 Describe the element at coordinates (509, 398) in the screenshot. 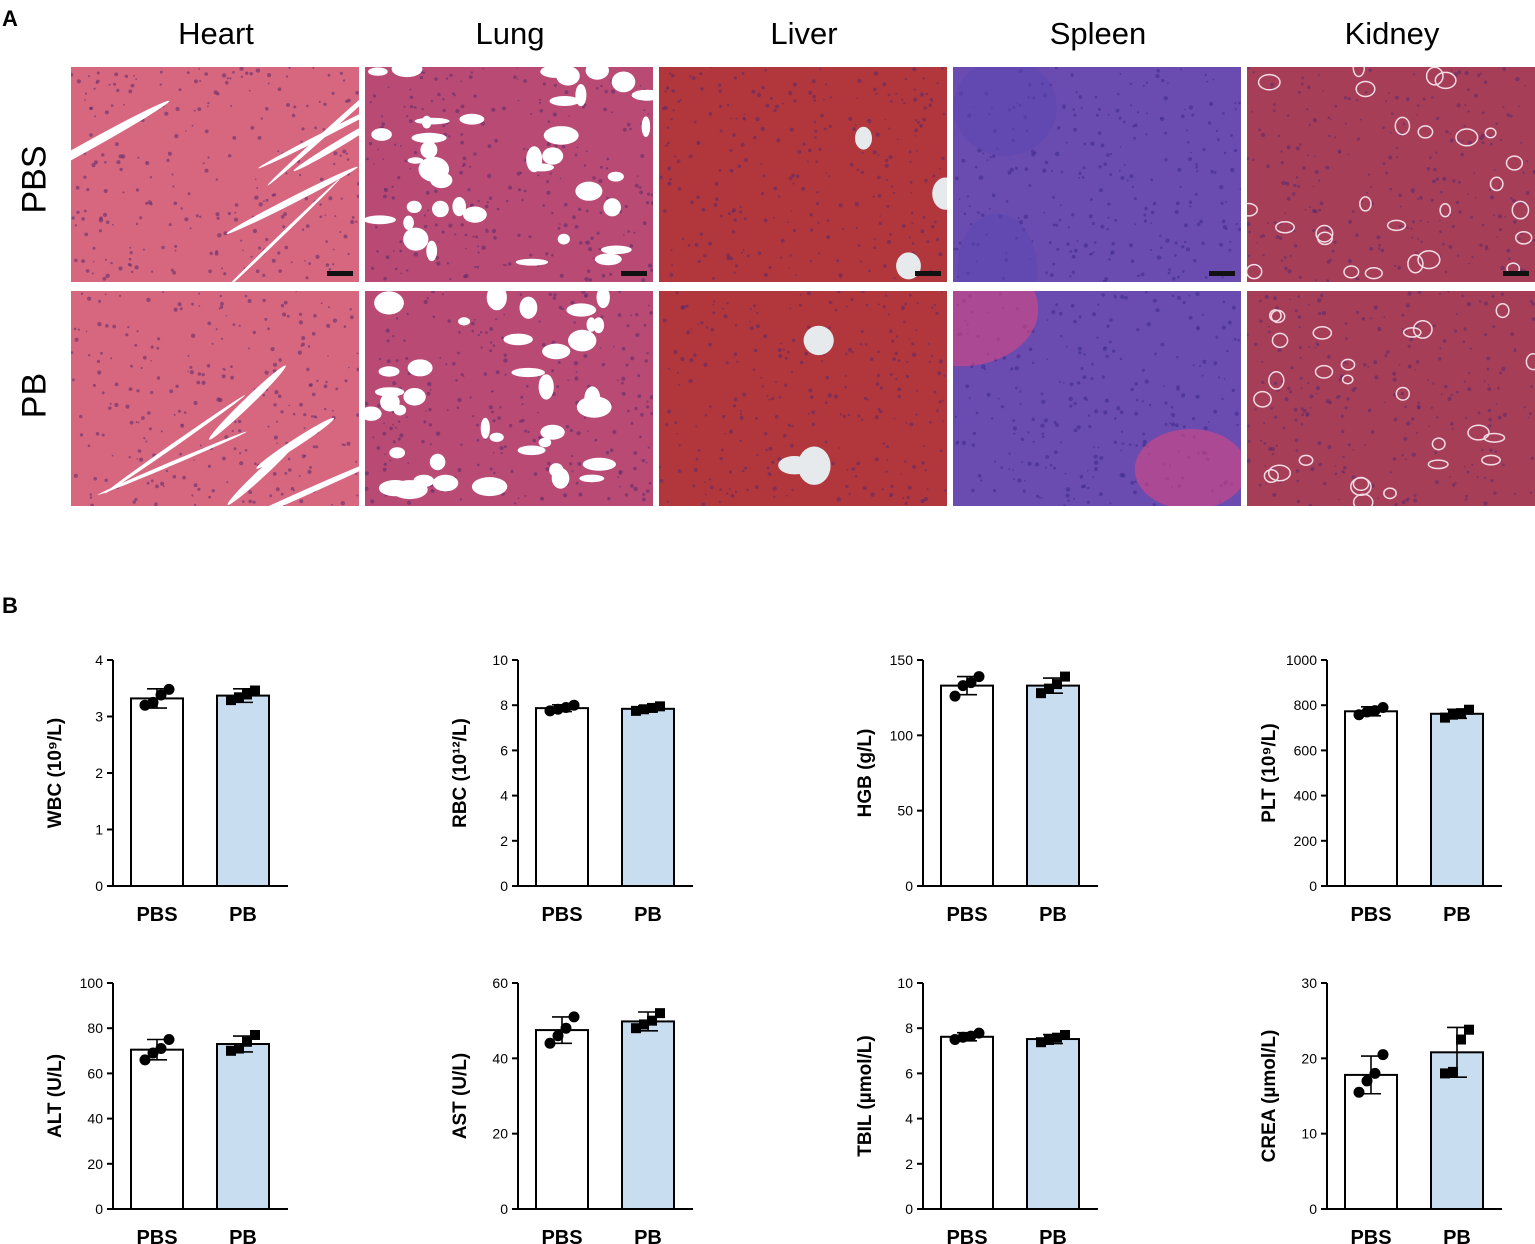

I see `histology-lung-pb` at that location.